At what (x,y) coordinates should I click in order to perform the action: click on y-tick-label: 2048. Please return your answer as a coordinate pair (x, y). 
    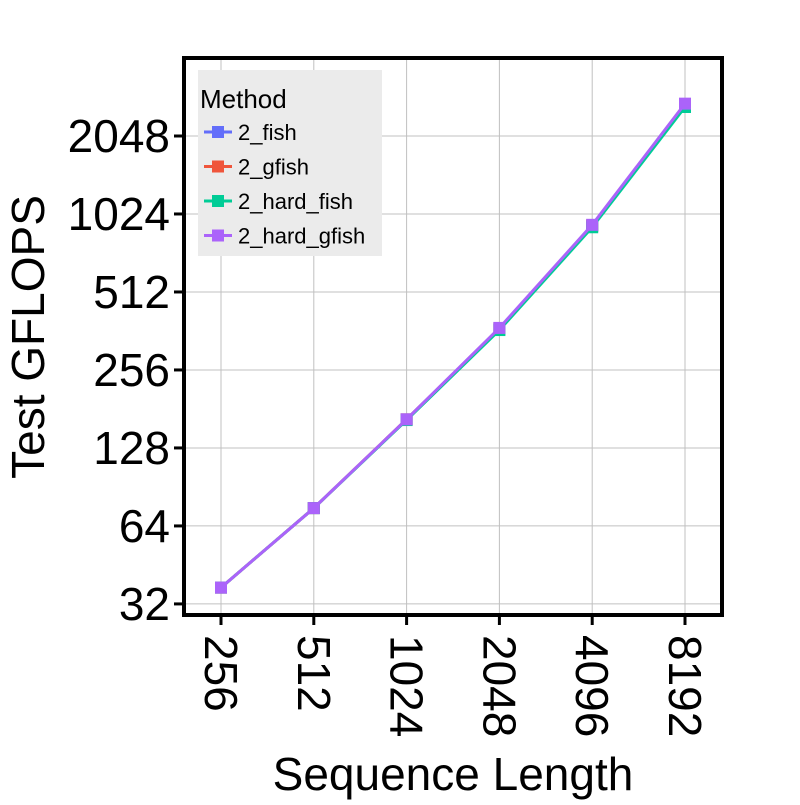
    Looking at the image, I should click on (119, 136).